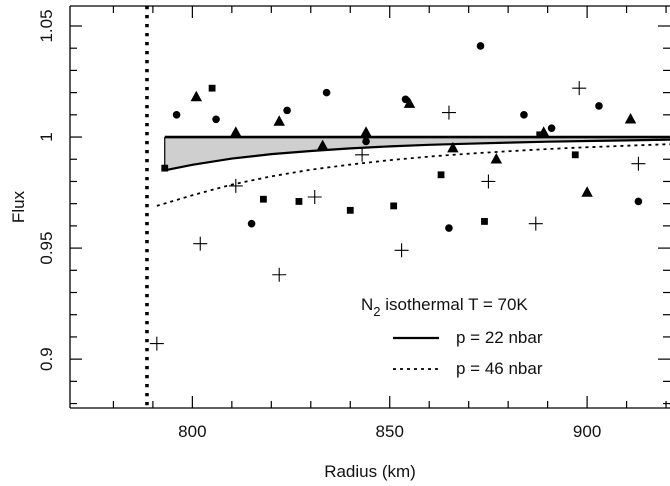 The image size is (670, 486). What do you see at coordinates (499, 368) in the screenshot?
I see `legend-label: p = 46 nbar` at bounding box center [499, 368].